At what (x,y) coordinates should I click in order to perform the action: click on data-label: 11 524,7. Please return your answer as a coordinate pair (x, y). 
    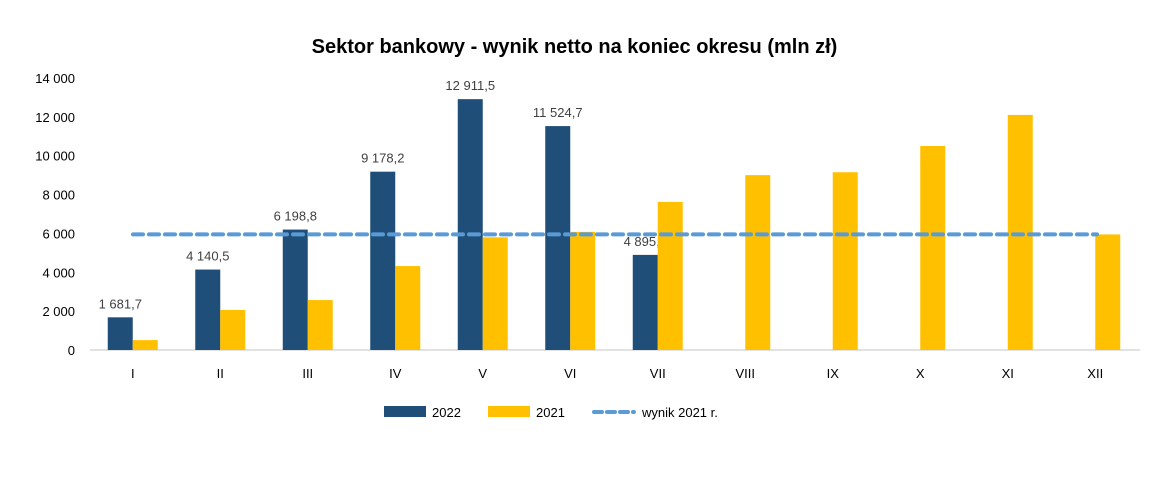
    Looking at the image, I should click on (558, 112).